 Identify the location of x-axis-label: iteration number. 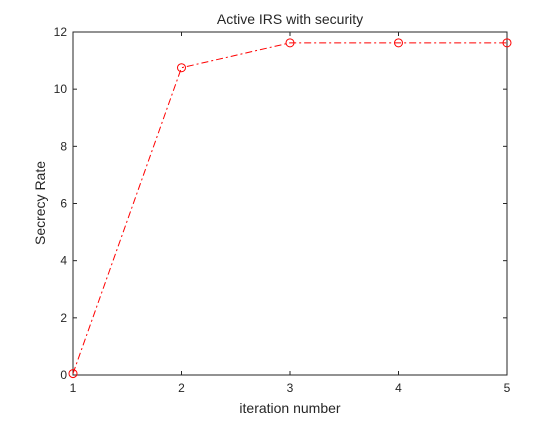
(290, 408).